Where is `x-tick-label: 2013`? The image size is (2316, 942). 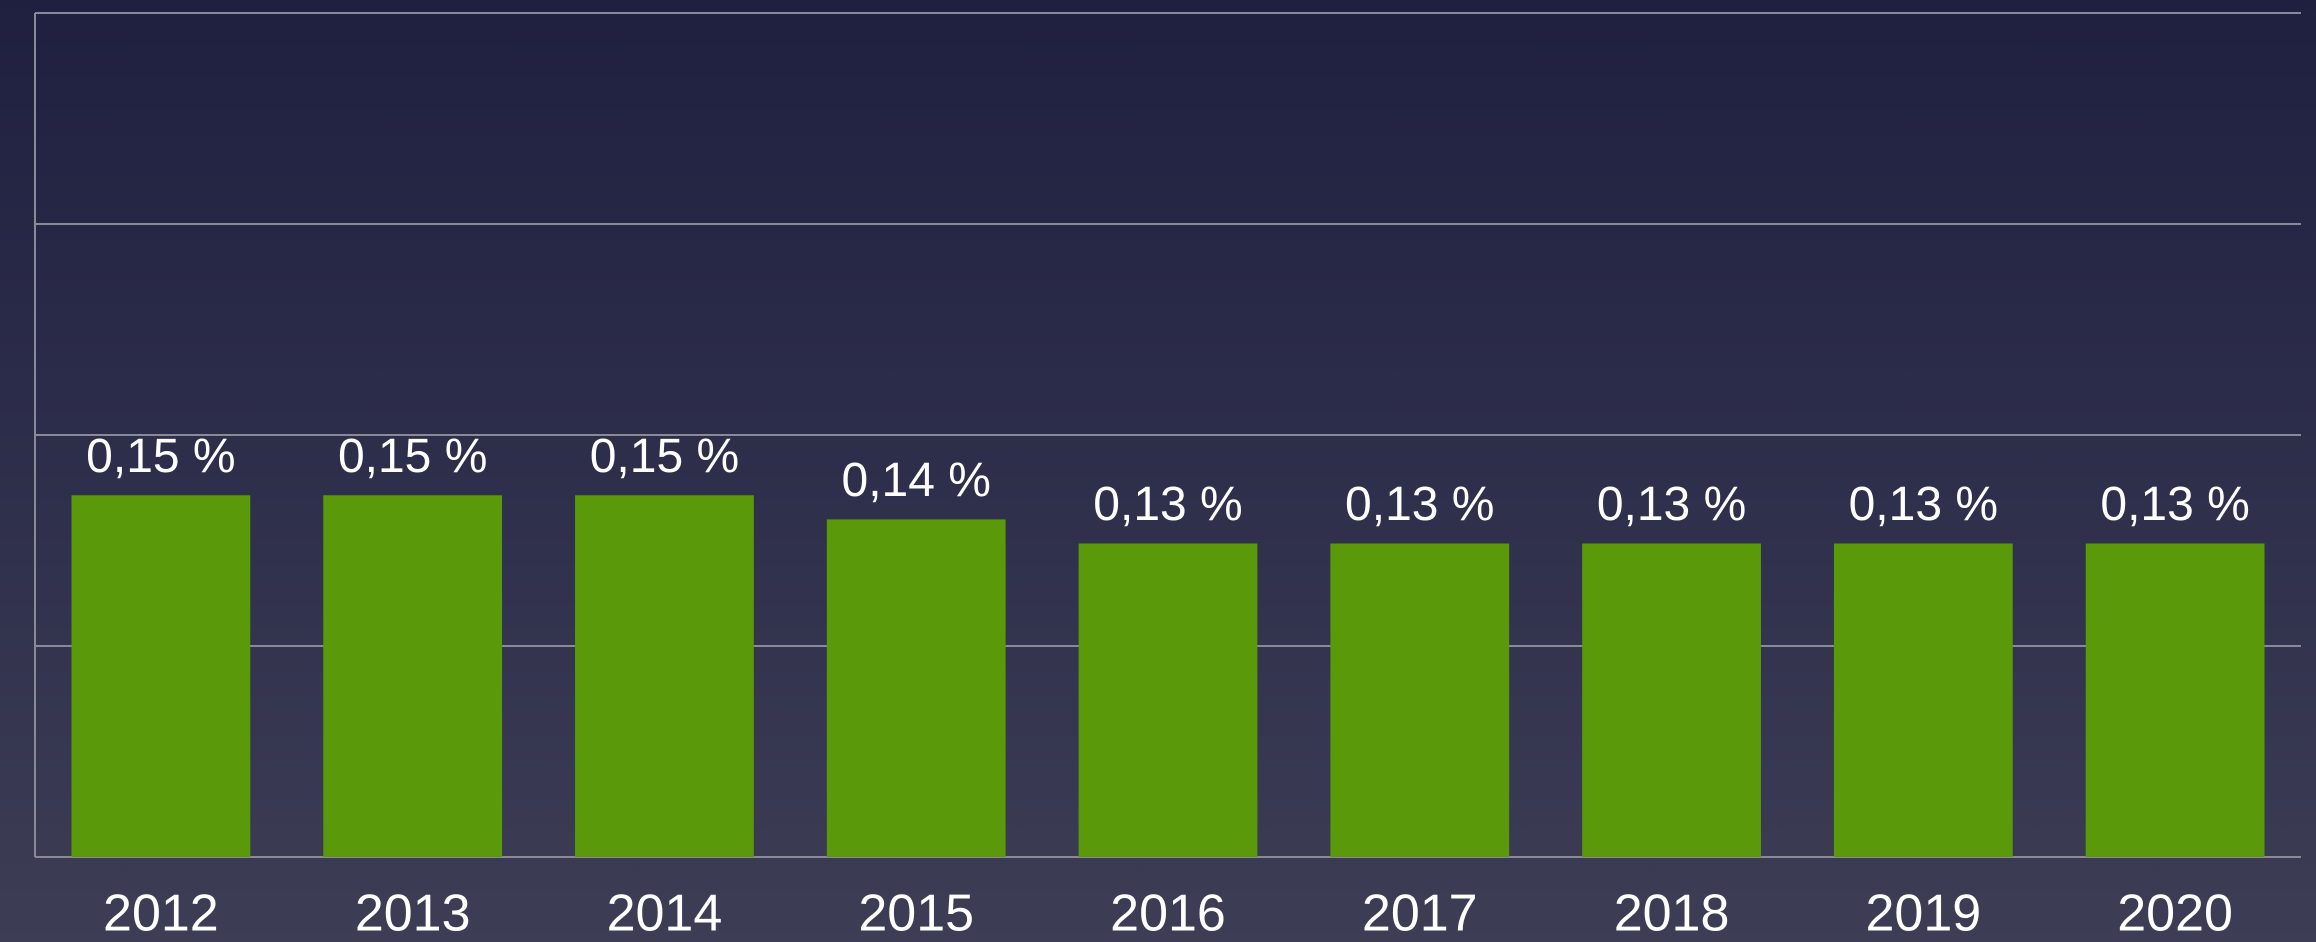 x-tick-label: 2013 is located at coordinates (413, 913).